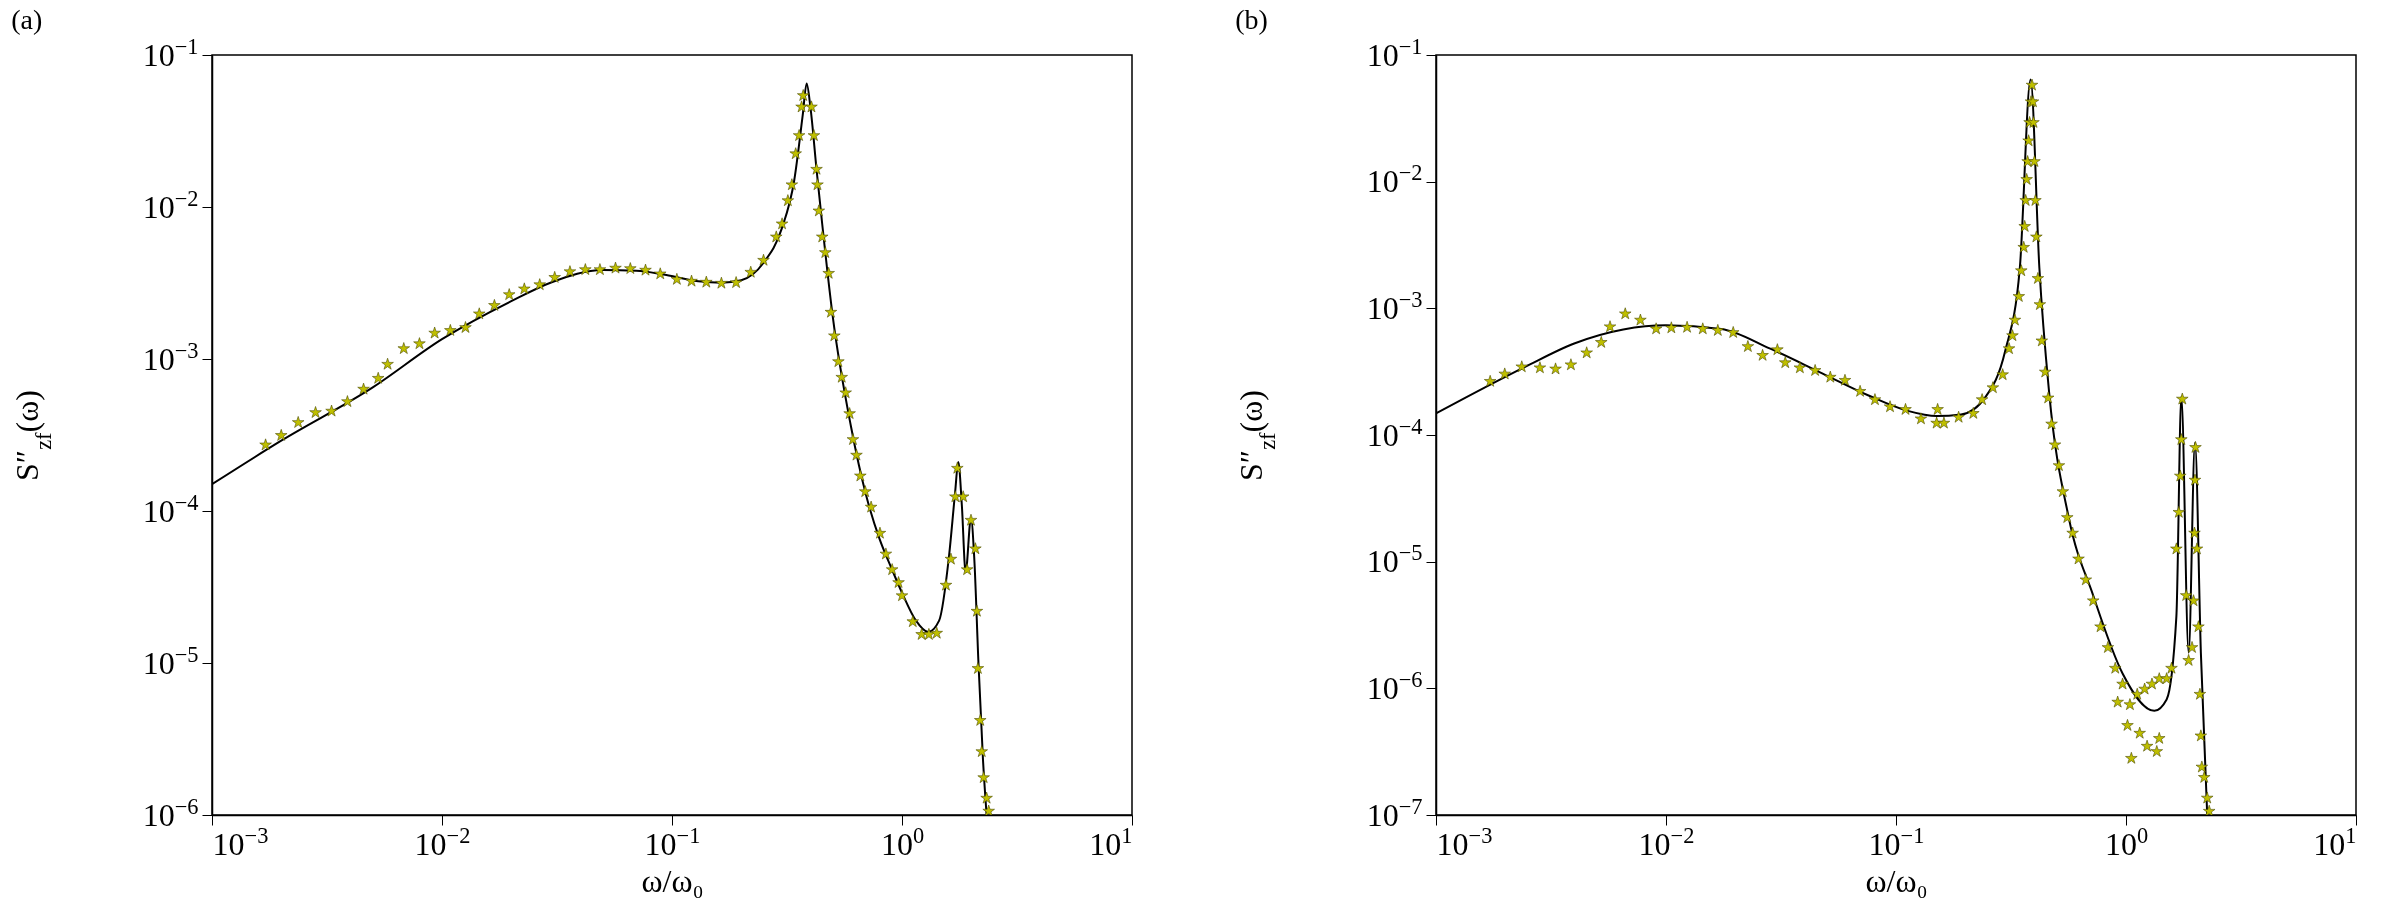 The height and width of the screenshot is (900, 2400). I want to click on y-tick-label: 10$^{−7}$, so click(1394, 813).